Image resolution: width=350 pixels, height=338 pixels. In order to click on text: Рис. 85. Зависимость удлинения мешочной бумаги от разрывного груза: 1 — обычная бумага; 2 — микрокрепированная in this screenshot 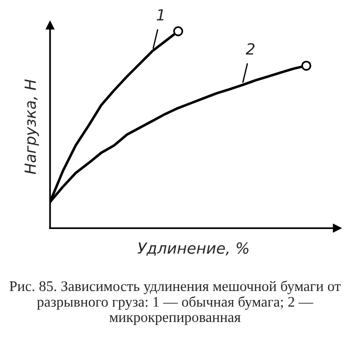, I will do `click(175, 303)`.